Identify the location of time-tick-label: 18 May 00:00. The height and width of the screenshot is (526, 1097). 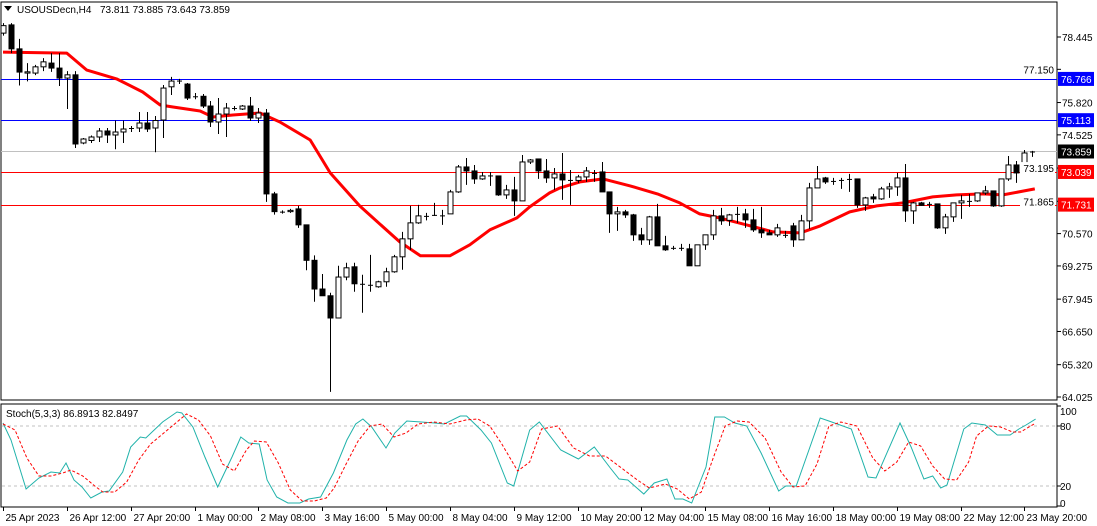
(866, 518).